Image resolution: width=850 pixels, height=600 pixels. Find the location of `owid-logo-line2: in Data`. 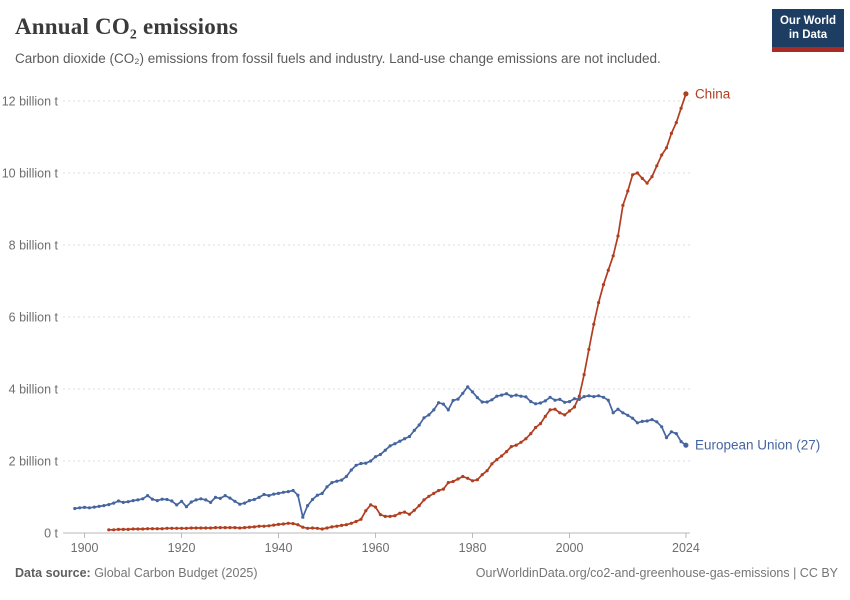

owid-logo-line2: in Data is located at coordinates (808, 34).